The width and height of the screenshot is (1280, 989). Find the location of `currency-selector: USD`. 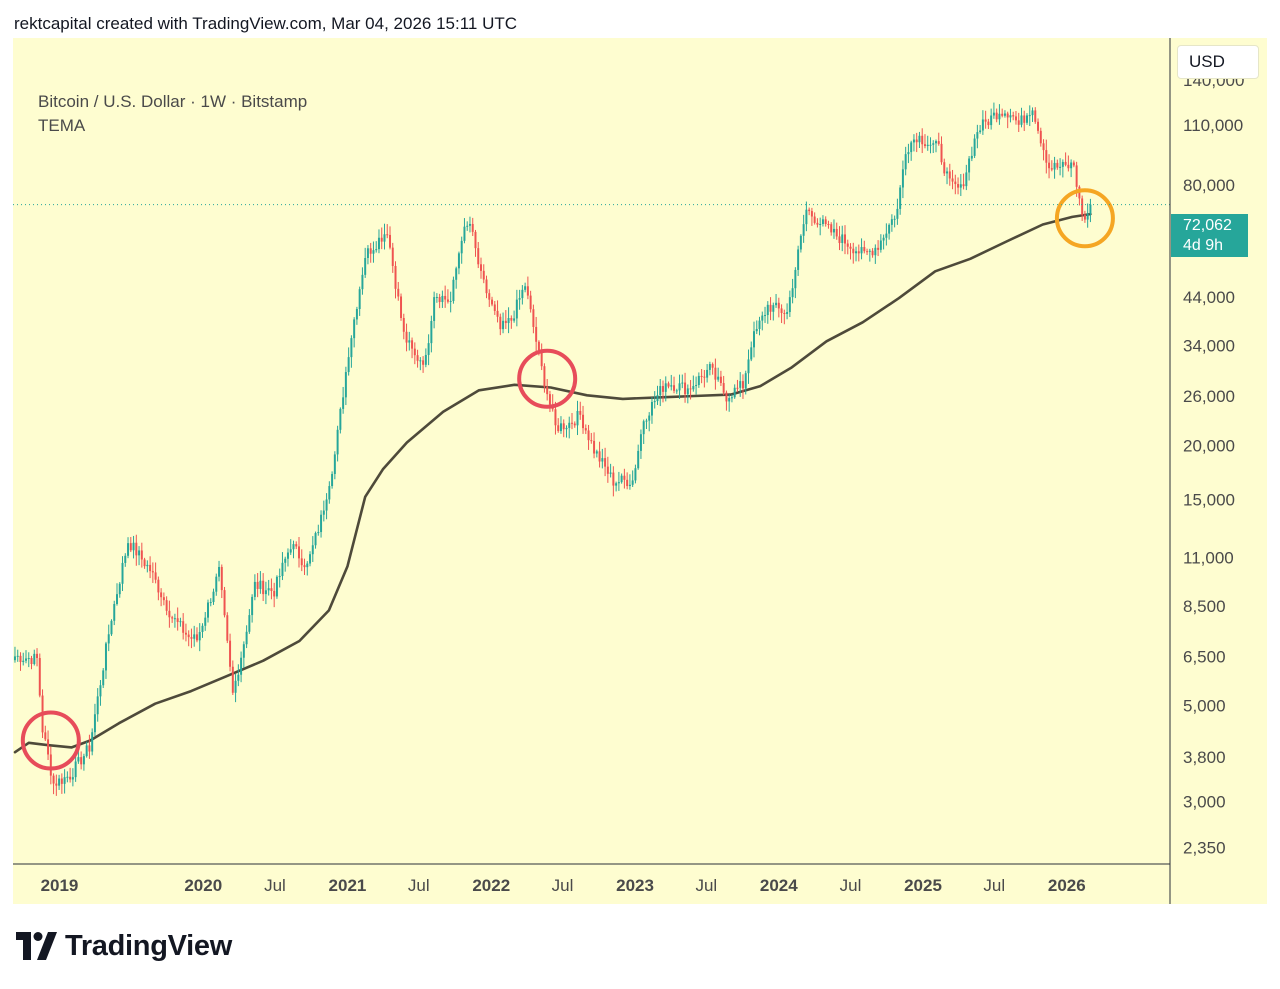

currency-selector: USD is located at coordinates (1218, 62).